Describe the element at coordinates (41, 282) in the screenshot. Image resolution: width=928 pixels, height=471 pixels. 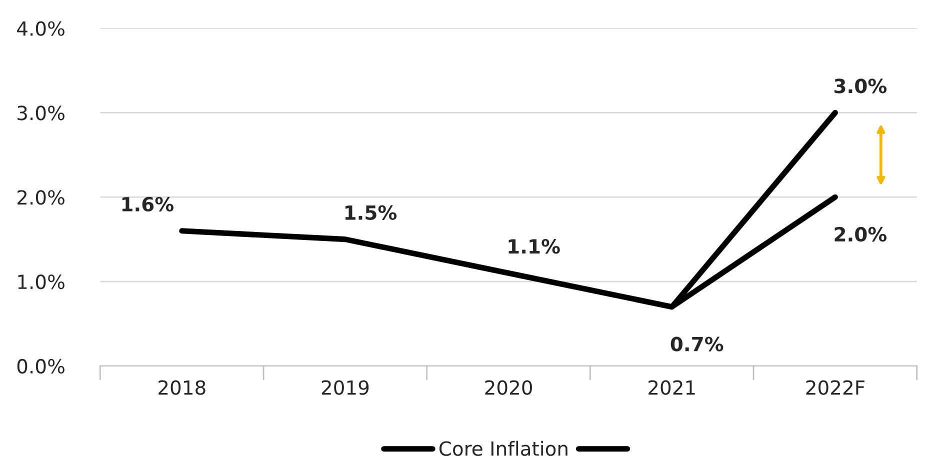
I see `y-tick-label: 1.0%` at that location.